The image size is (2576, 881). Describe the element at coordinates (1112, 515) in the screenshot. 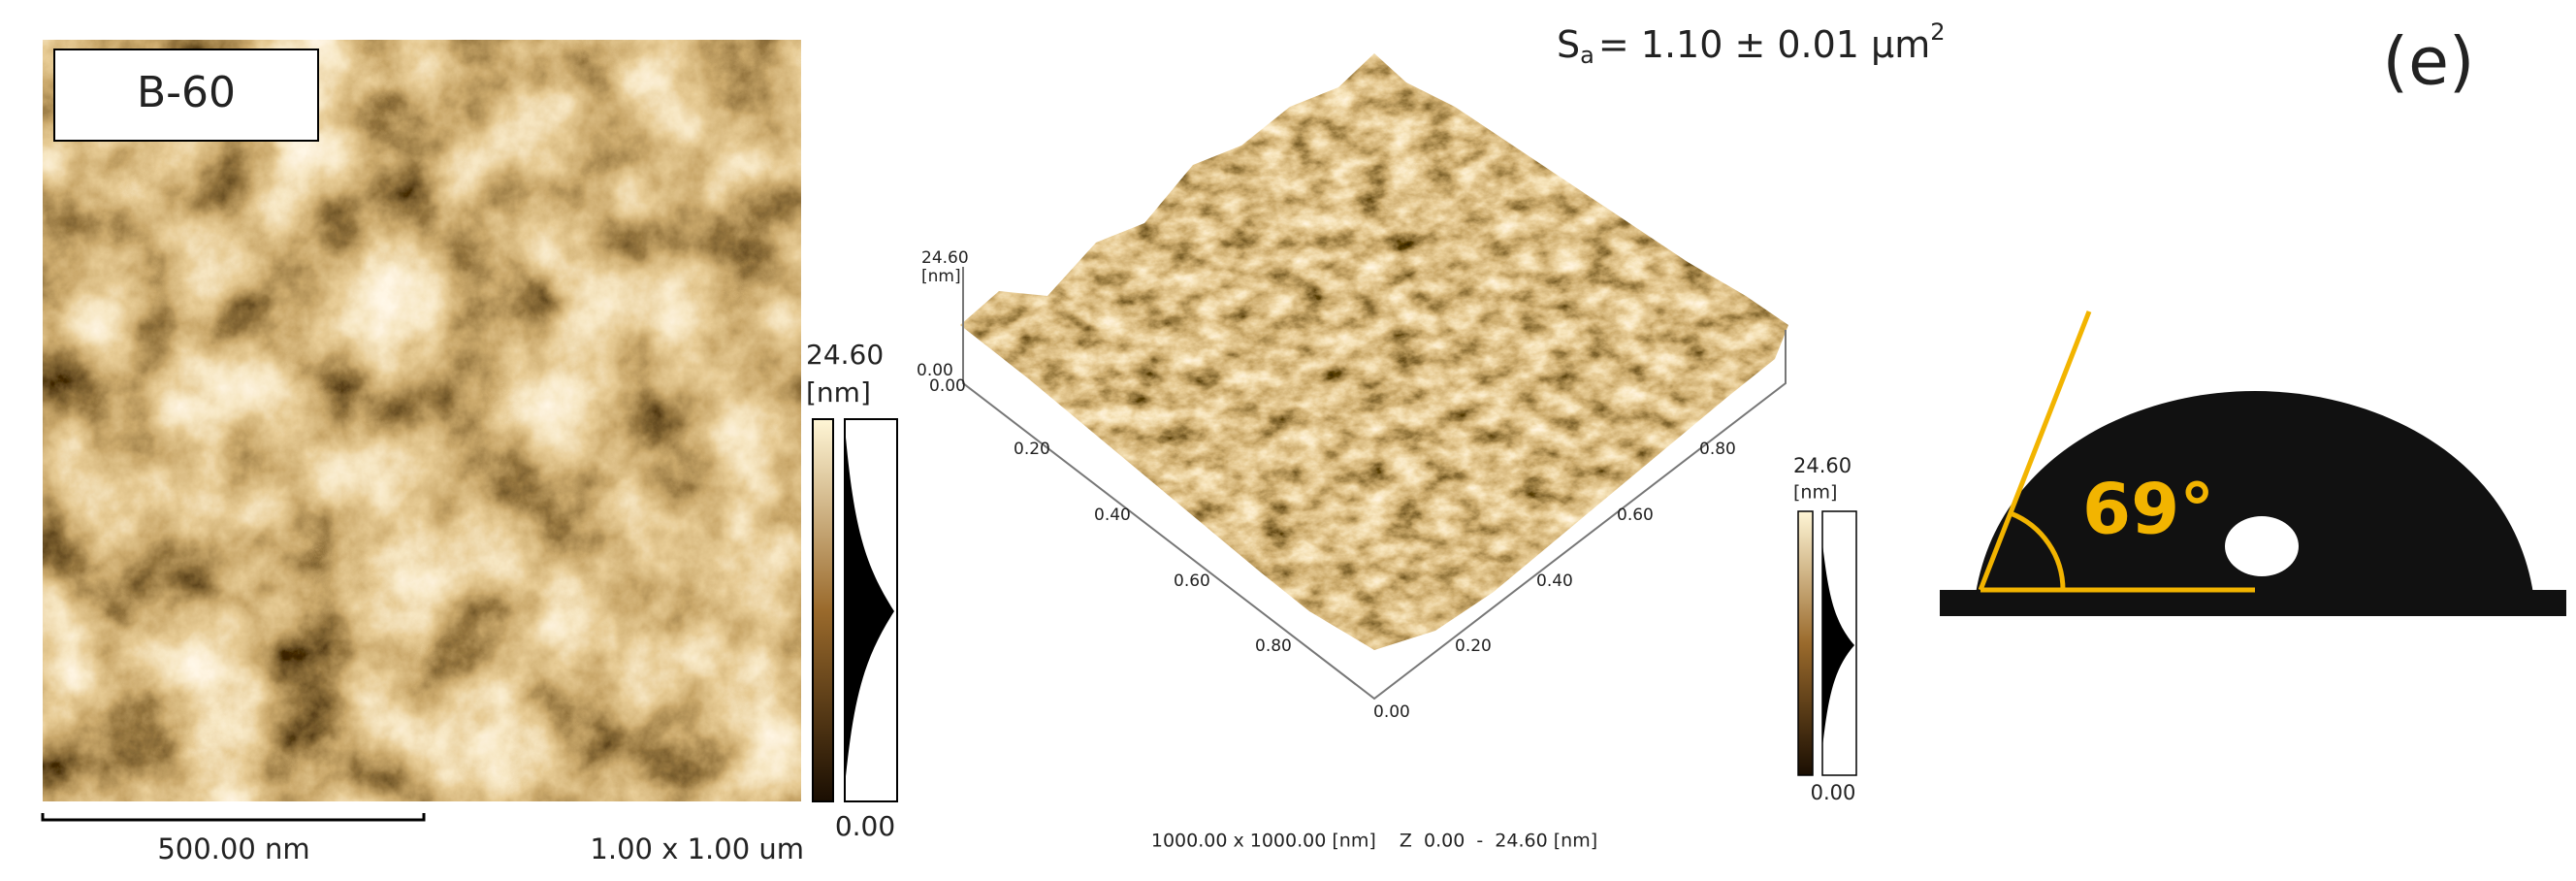

I see `left-tick: 0.40` at that location.